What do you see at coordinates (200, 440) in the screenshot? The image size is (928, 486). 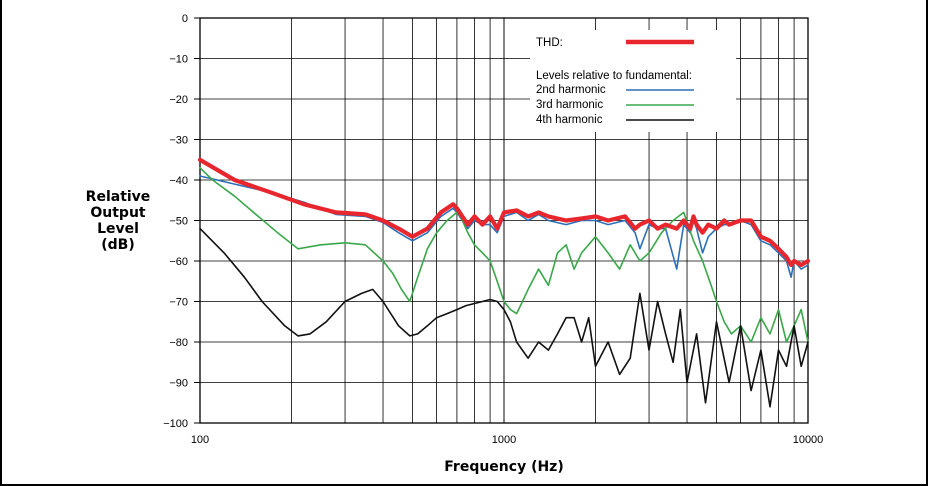 I see `x-tick-label: 100` at bounding box center [200, 440].